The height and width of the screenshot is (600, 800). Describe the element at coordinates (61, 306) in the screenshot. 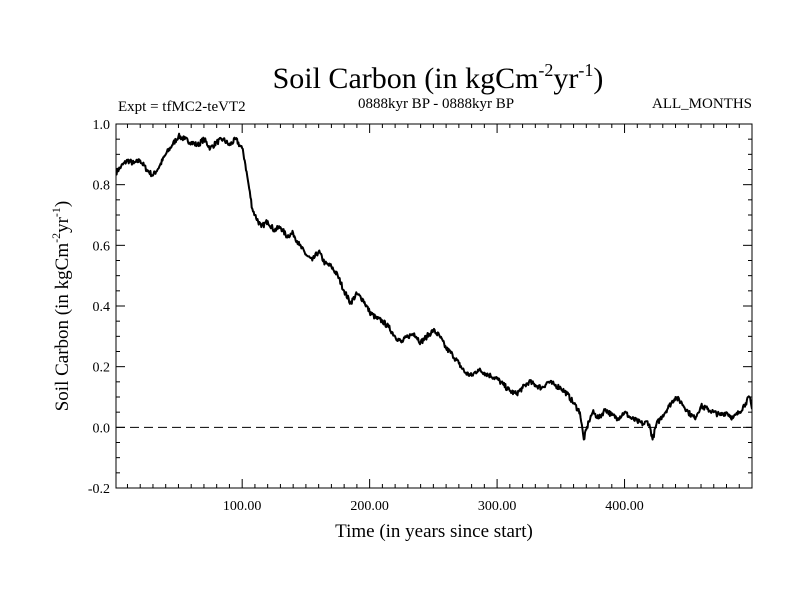

I see `y-axis-label: Soil Carbon (in kgCm-2yr-1)` at that location.